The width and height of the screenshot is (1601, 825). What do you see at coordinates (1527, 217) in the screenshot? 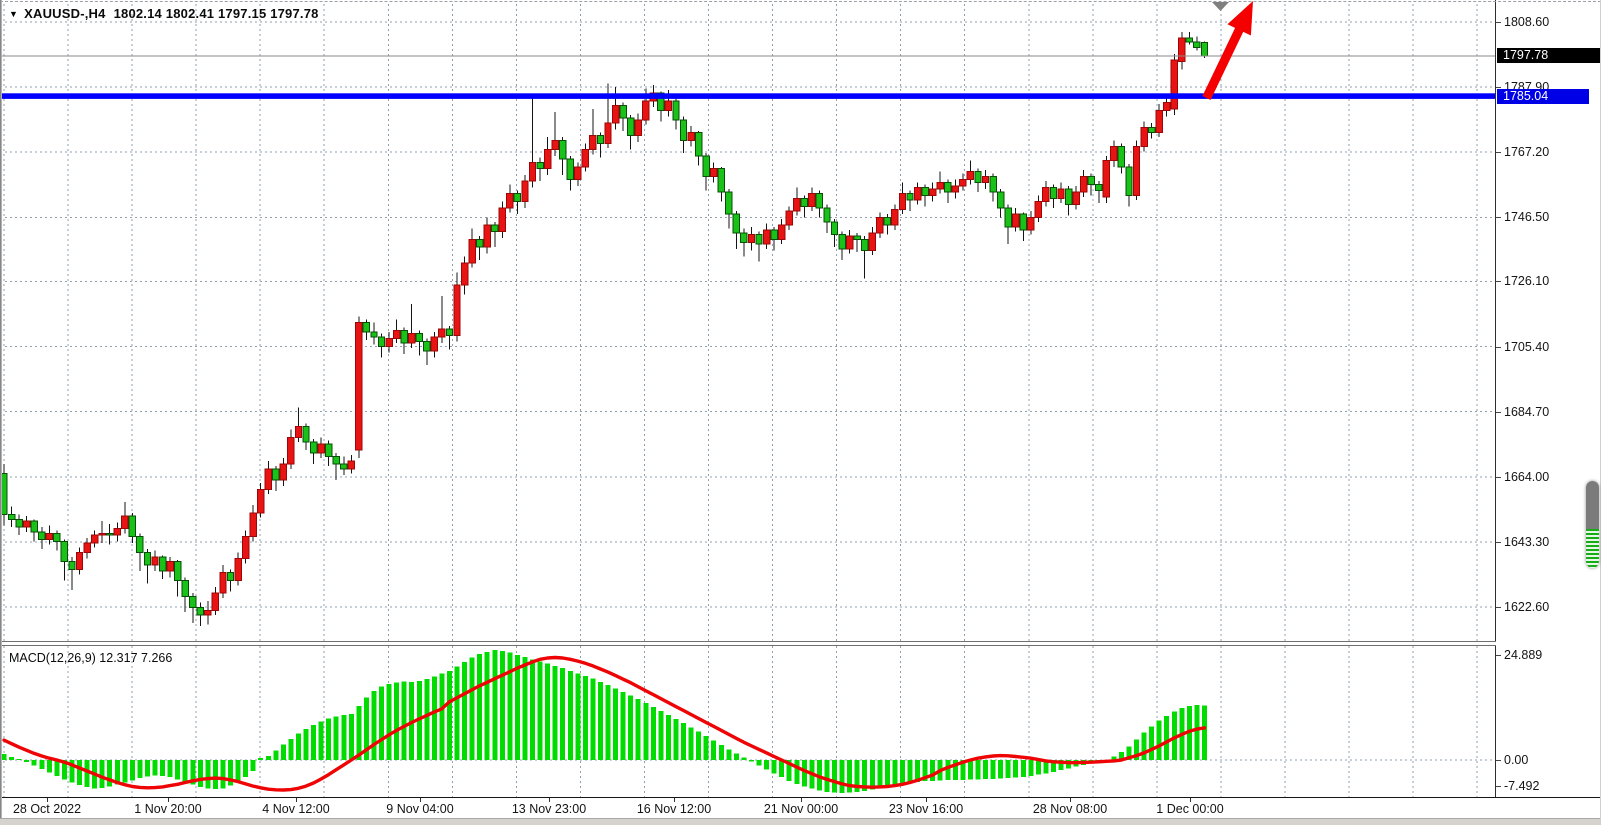
I see `price-axis-label: 1746.50` at bounding box center [1527, 217].